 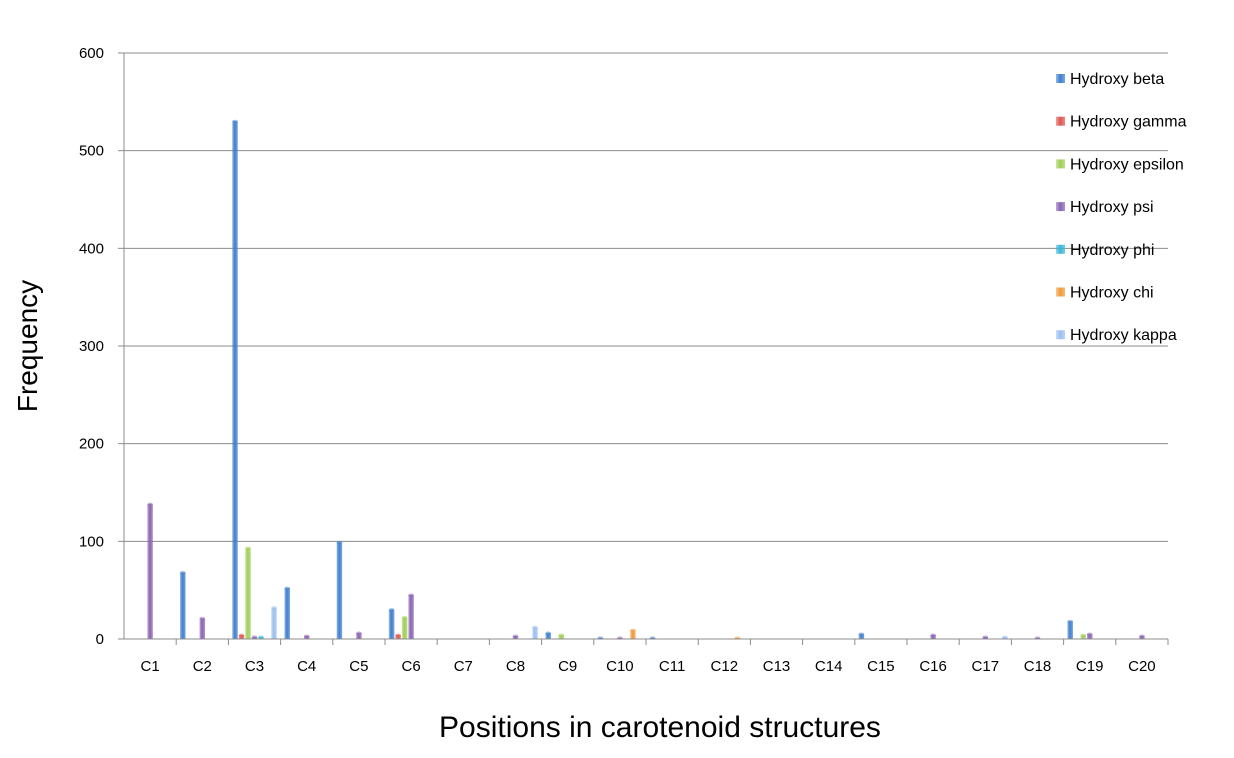 I want to click on bar-hydroxy-psi-c5, so click(x=359, y=636).